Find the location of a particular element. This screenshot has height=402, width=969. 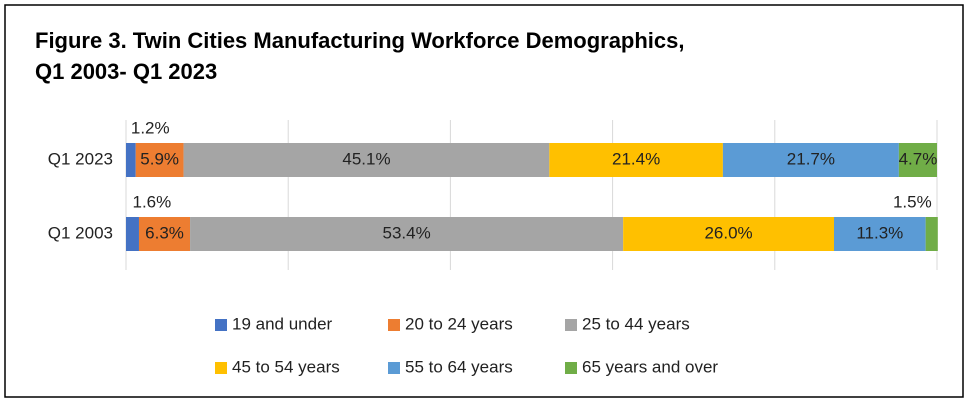

legend-label: 65 years and over is located at coordinates (650, 366).